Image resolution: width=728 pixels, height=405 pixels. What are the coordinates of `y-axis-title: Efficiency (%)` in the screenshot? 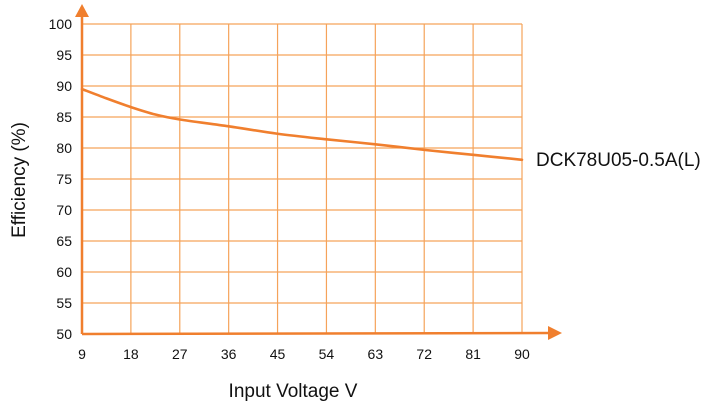 It's located at (19, 180).